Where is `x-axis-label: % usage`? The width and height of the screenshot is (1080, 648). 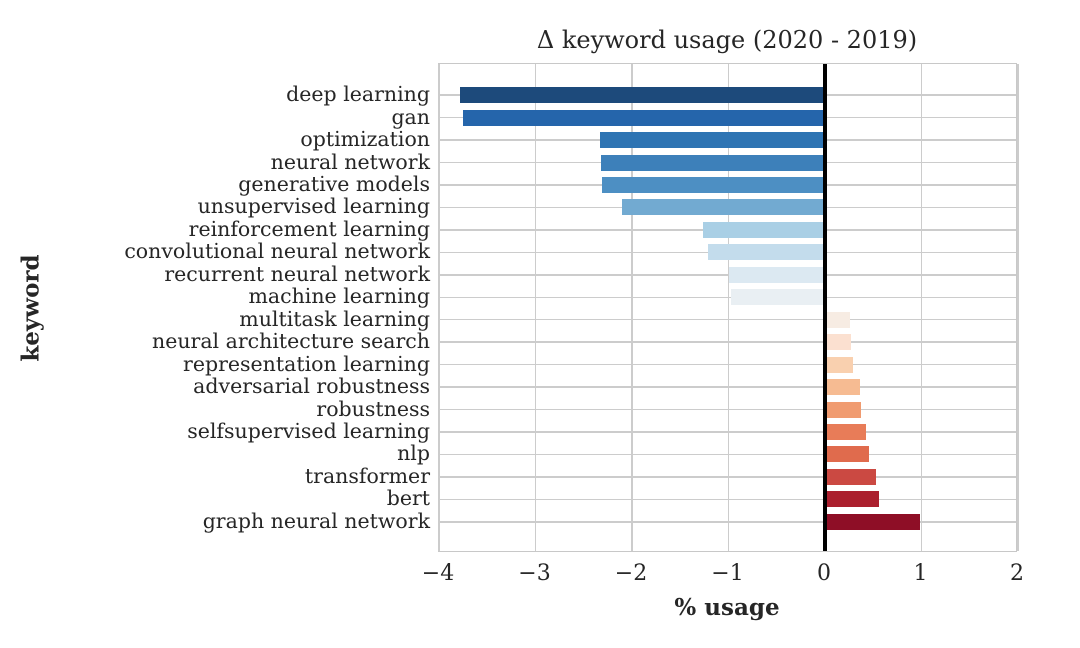 x-axis-label: % usage is located at coordinates (727, 607).